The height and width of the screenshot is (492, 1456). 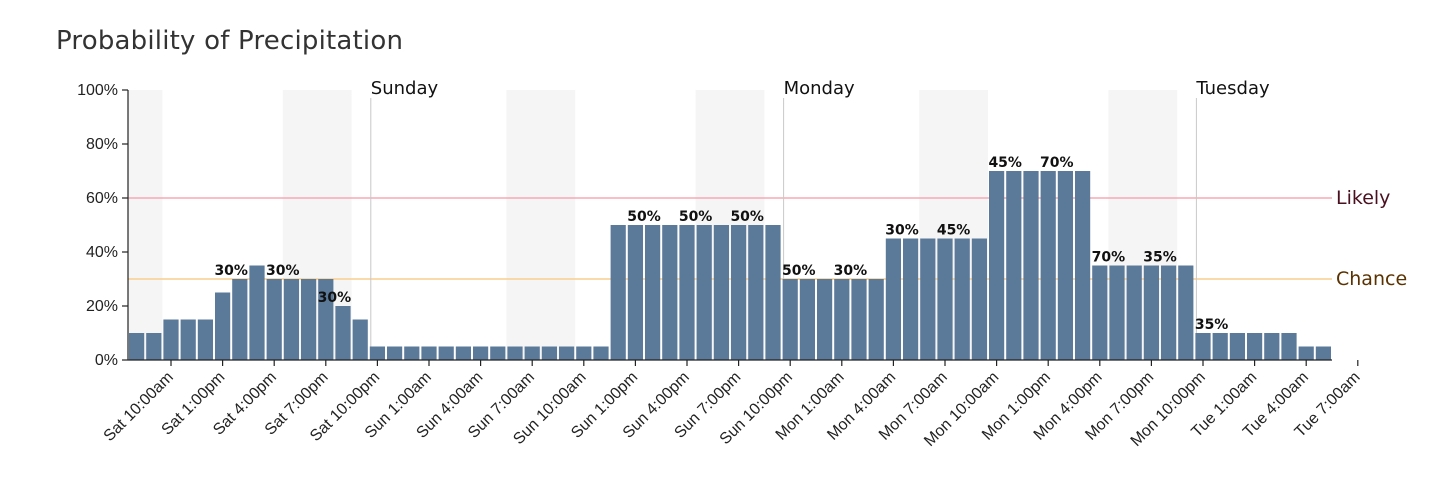 What do you see at coordinates (102, 306) in the screenshot?
I see `y-tick-label: 20%` at bounding box center [102, 306].